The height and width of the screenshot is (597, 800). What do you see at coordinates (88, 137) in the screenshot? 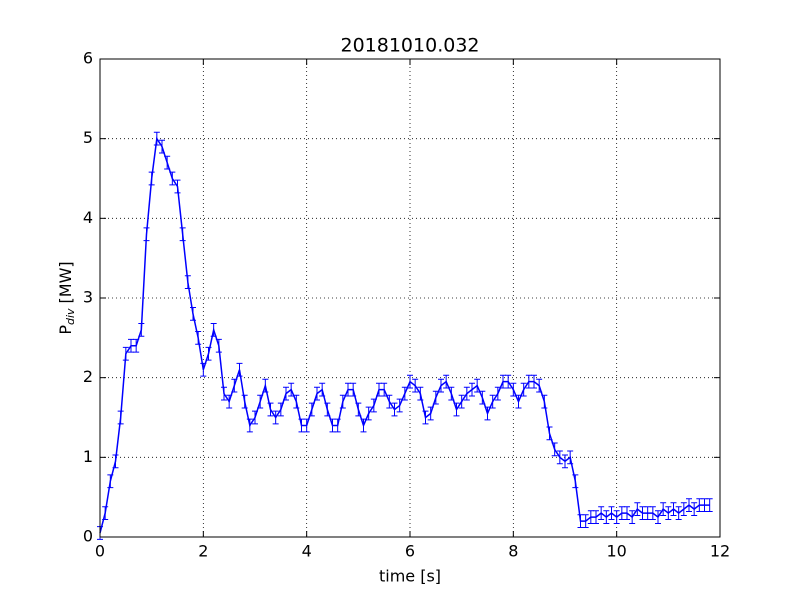
I see `y-tick-label: 5` at bounding box center [88, 137].